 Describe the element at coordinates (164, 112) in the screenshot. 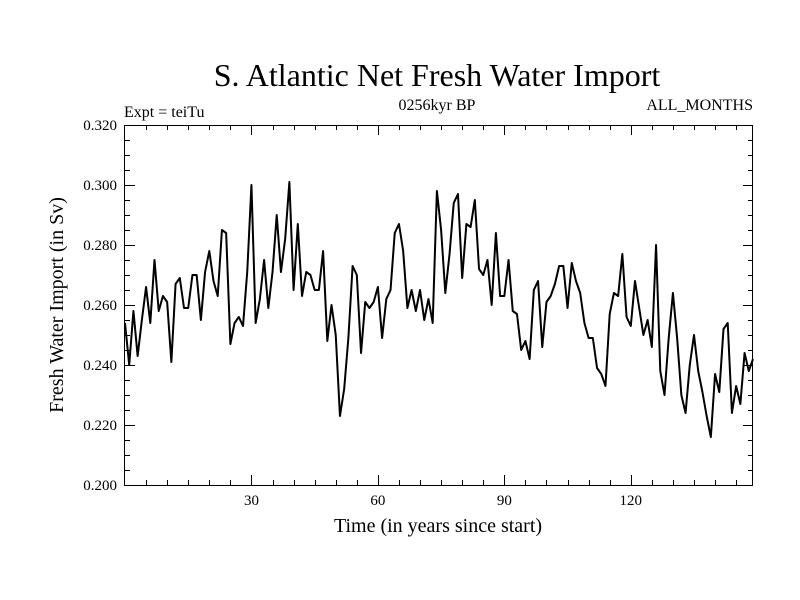

I see `experiment-label: Expt = teiTu` at that location.